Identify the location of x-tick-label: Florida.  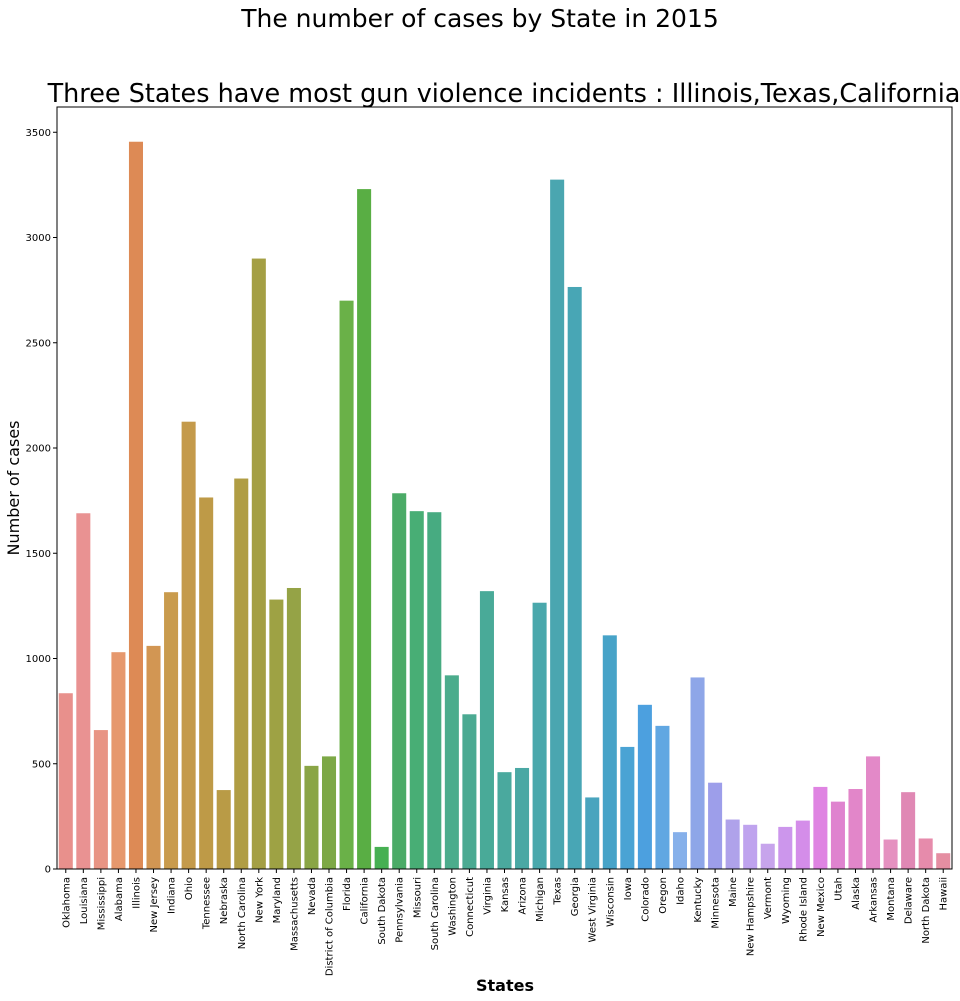
(347, 894).